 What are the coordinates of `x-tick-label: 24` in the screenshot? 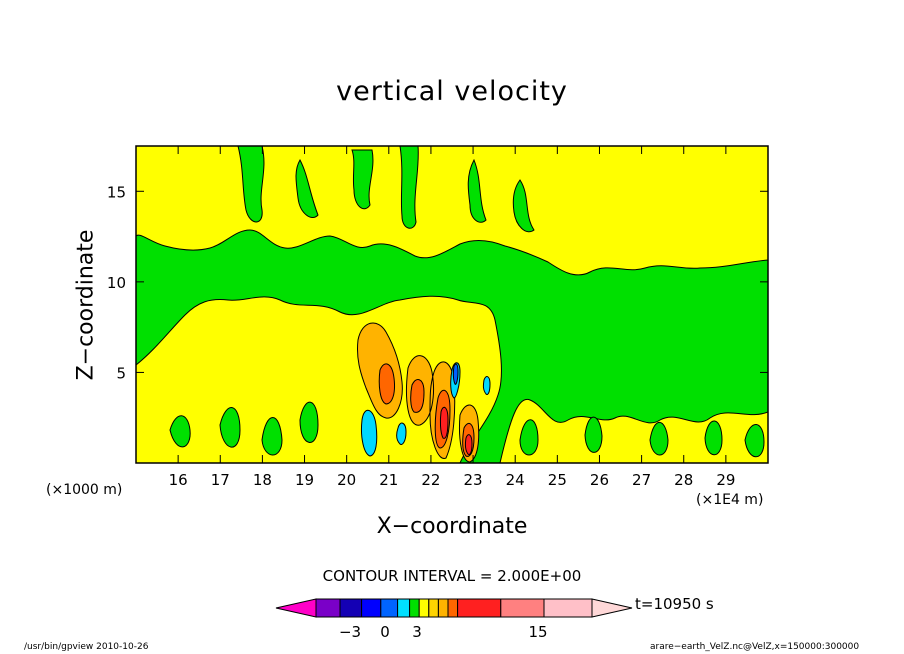 It's located at (515, 480).